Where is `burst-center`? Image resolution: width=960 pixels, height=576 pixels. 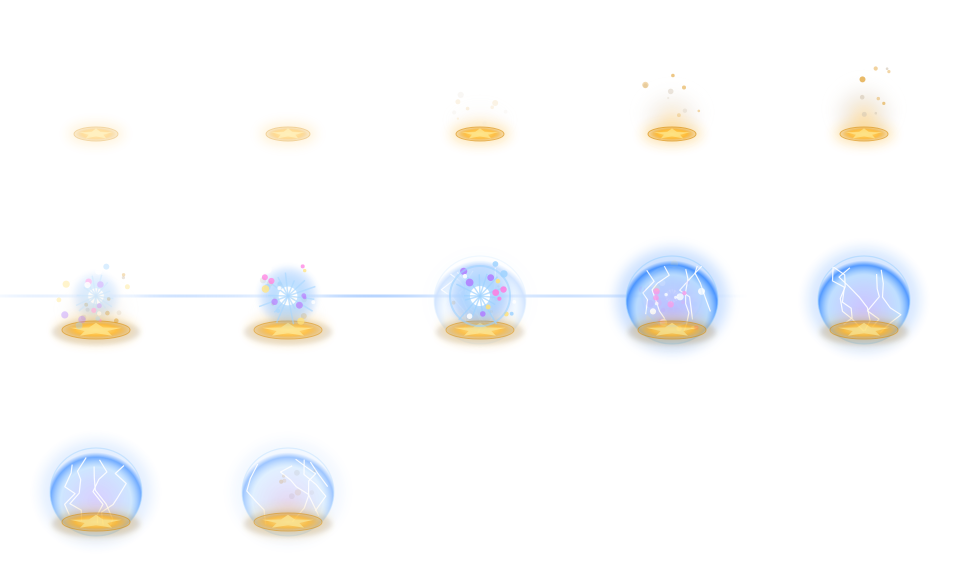
burst-center is located at coordinates (672, 296).